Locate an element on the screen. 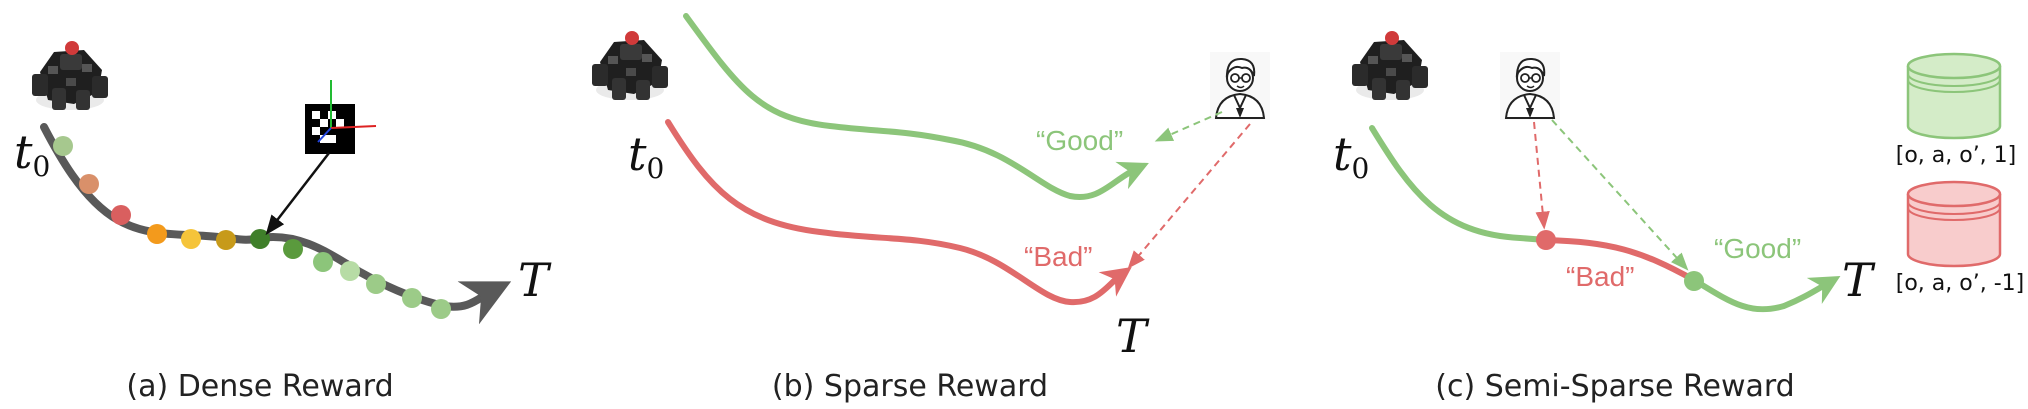 Image resolution: width=2028 pixels, height=409 pixels. marker-pointer is located at coordinates (297, 194).